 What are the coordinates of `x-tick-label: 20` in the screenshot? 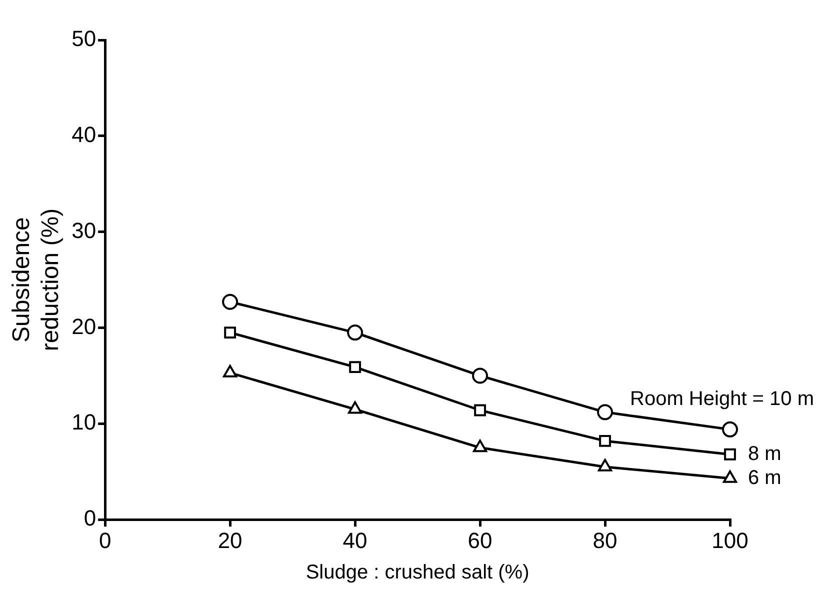 It's located at (230, 540).